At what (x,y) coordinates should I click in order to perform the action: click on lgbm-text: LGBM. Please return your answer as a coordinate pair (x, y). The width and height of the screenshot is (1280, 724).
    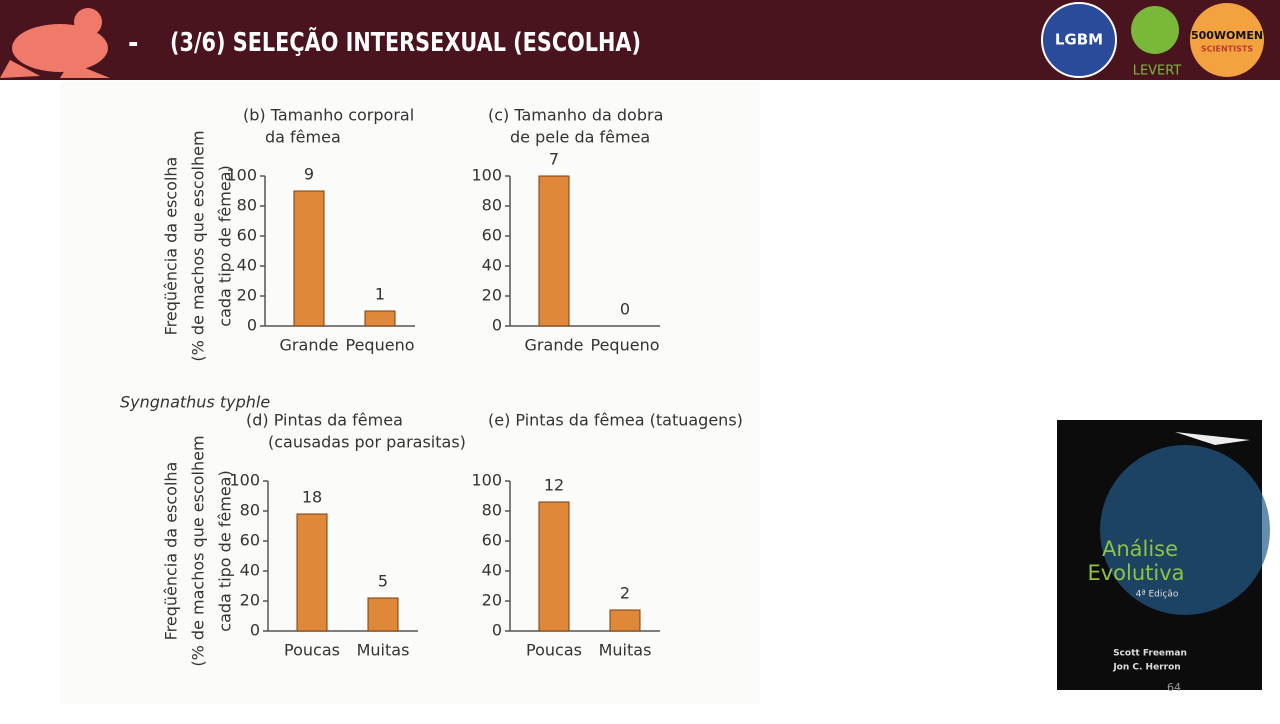
    Looking at the image, I should click on (1079, 40).